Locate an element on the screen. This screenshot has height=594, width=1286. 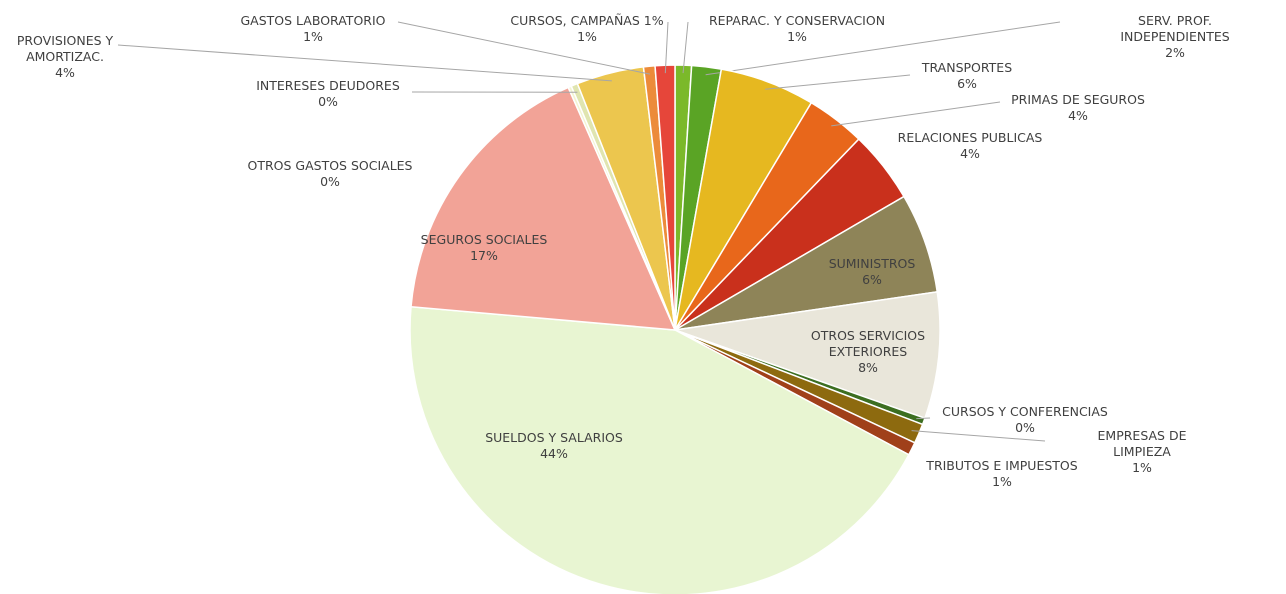
data-label: RELACIONES PUBLICAS 4% is located at coordinates (970, 146).